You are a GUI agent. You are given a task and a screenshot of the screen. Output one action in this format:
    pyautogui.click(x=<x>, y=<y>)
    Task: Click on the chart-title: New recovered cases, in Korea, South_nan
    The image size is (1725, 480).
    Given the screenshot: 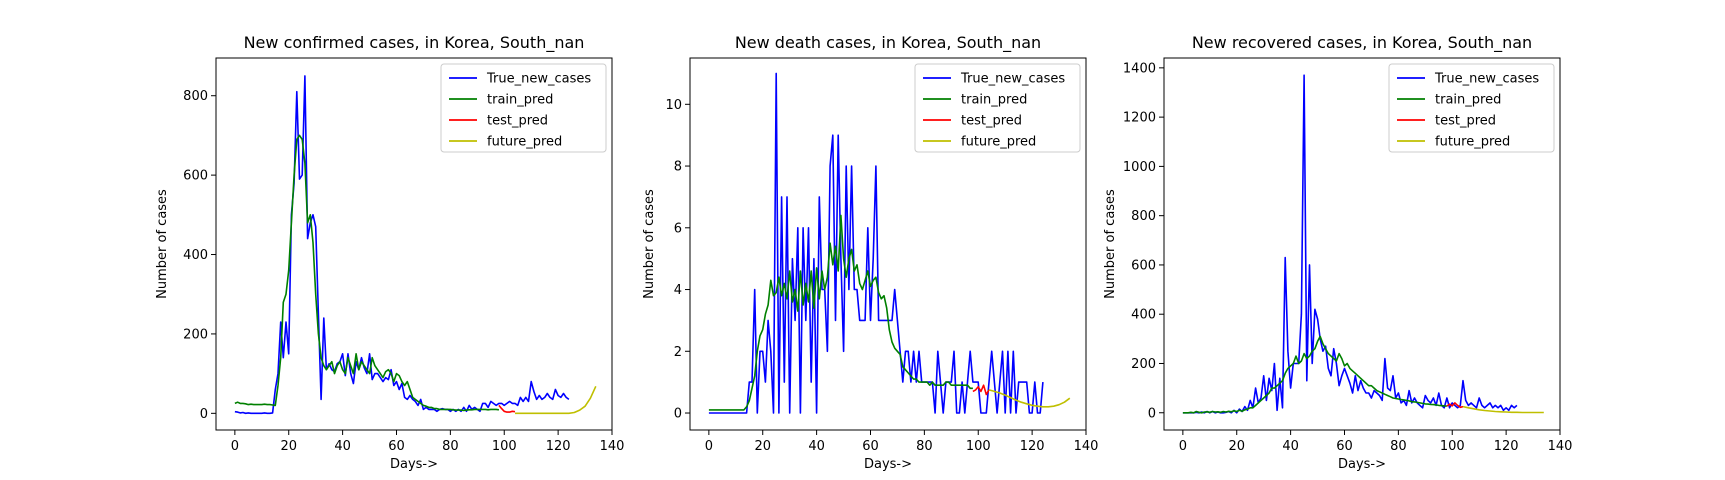 What is the action you would take?
    pyautogui.click(x=1362, y=43)
    